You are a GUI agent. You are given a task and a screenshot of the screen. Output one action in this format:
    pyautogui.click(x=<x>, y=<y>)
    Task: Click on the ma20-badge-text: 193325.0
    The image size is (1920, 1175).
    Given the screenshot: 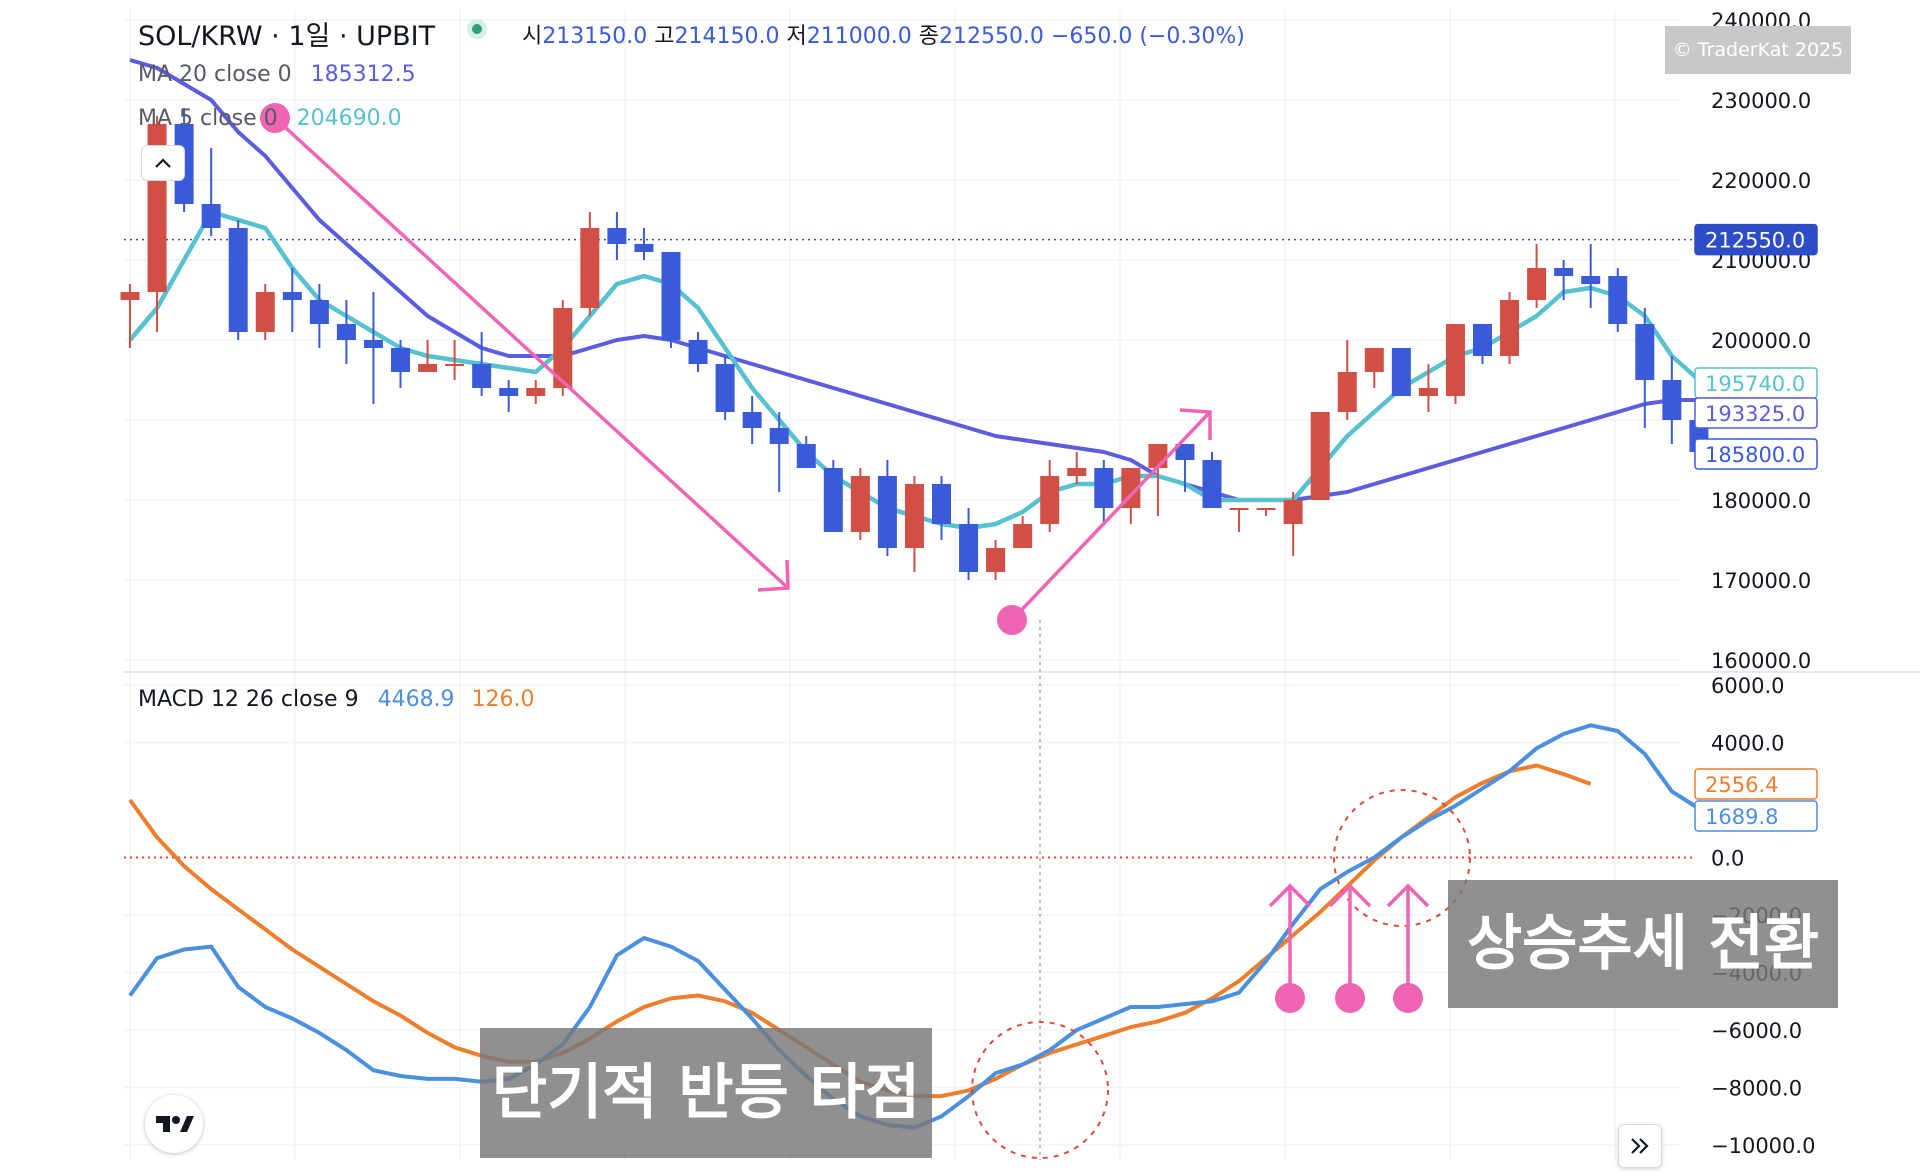 What is the action you would take?
    pyautogui.click(x=1755, y=414)
    